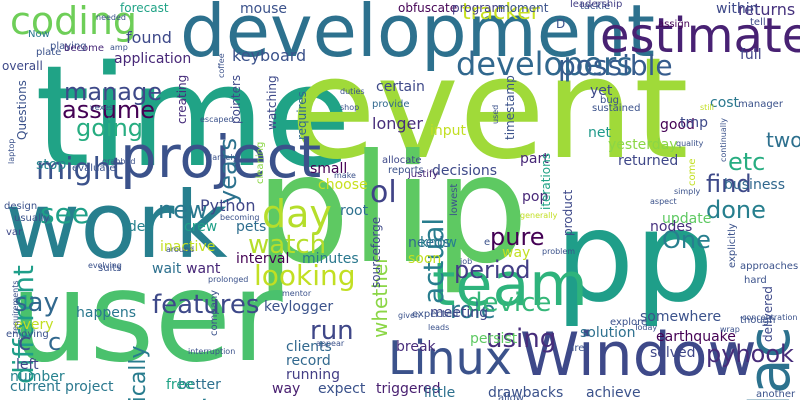 The height and width of the screenshot is (400, 800). I want to click on word-sourceforge: sourceforge, so click(376, 252).